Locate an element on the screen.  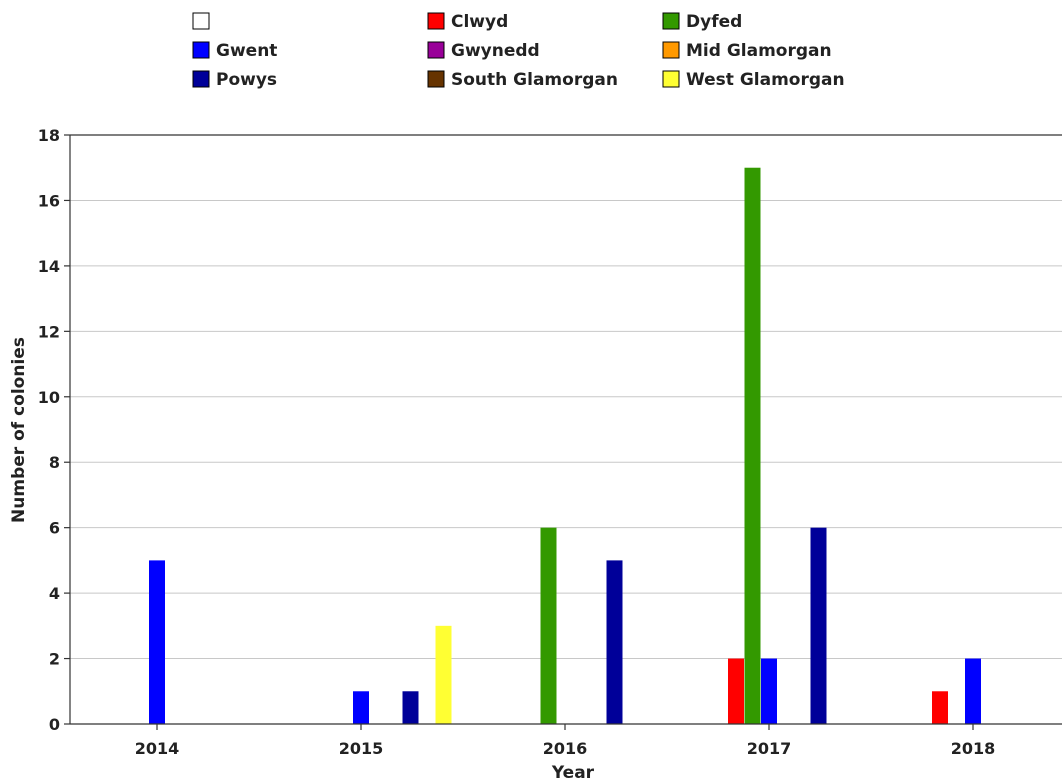
bar-gwent-2017 is located at coordinates (769, 691).